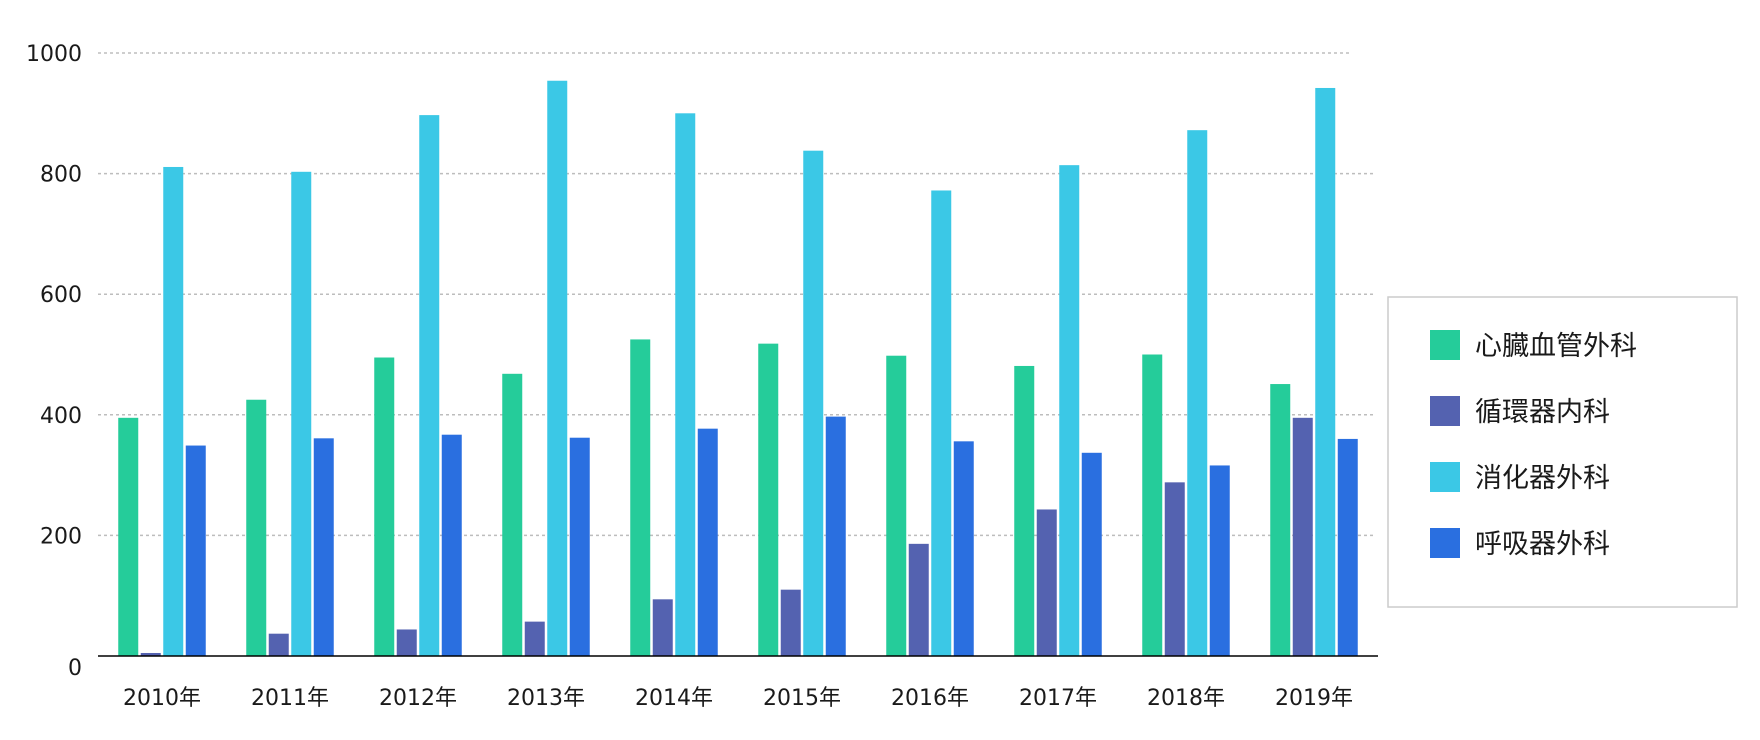 This screenshot has height=740, width=1760. What do you see at coordinates (1542, 412) in the screenshot?
I see `legend-label-1: 循環器内科` at bounding box center [1542, 412].